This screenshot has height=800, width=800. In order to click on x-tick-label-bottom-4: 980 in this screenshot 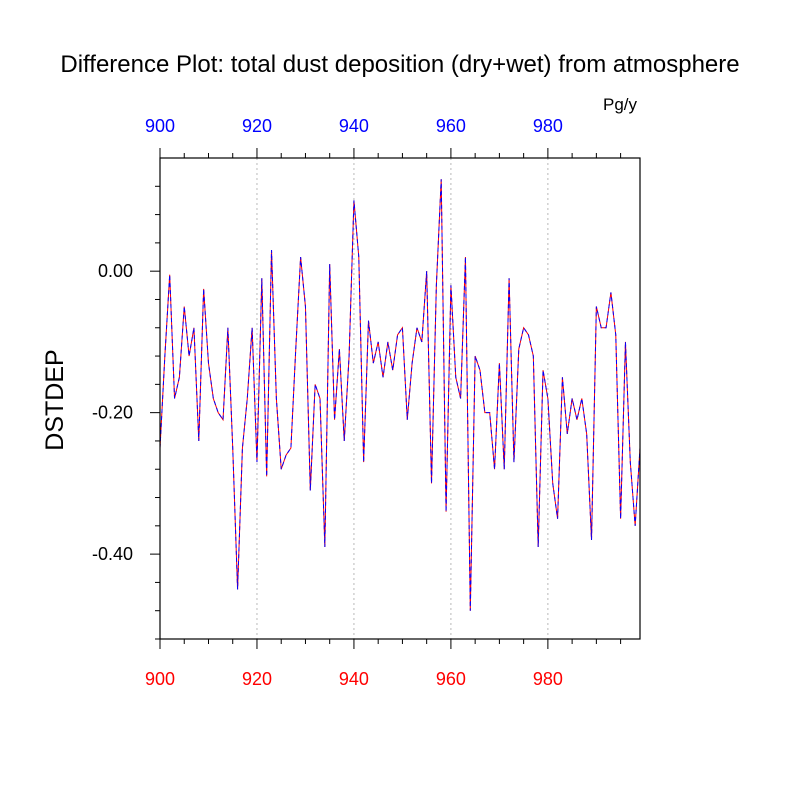, I will do `click(548, 679)`.